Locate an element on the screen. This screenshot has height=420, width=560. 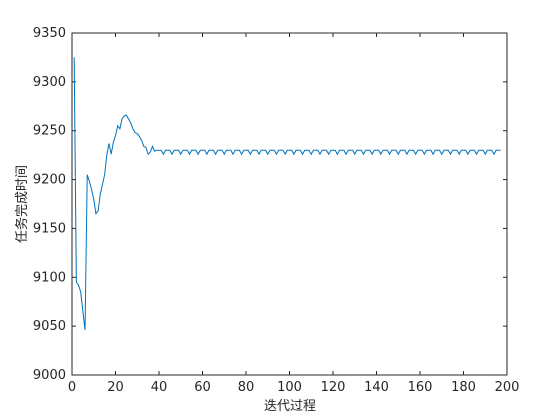
x-tick-label: 20 is located at coordinates (115, 387).